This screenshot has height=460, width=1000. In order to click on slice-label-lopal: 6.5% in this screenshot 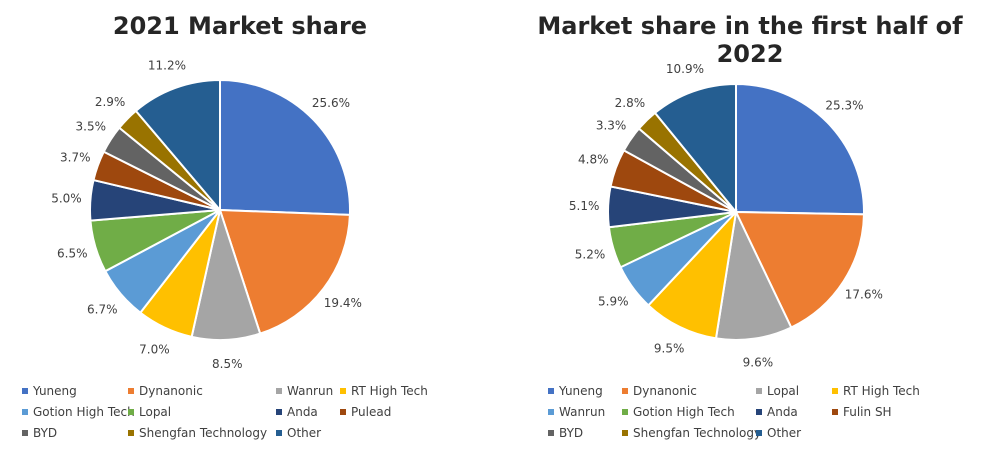, I will do `click(72, 253)`.